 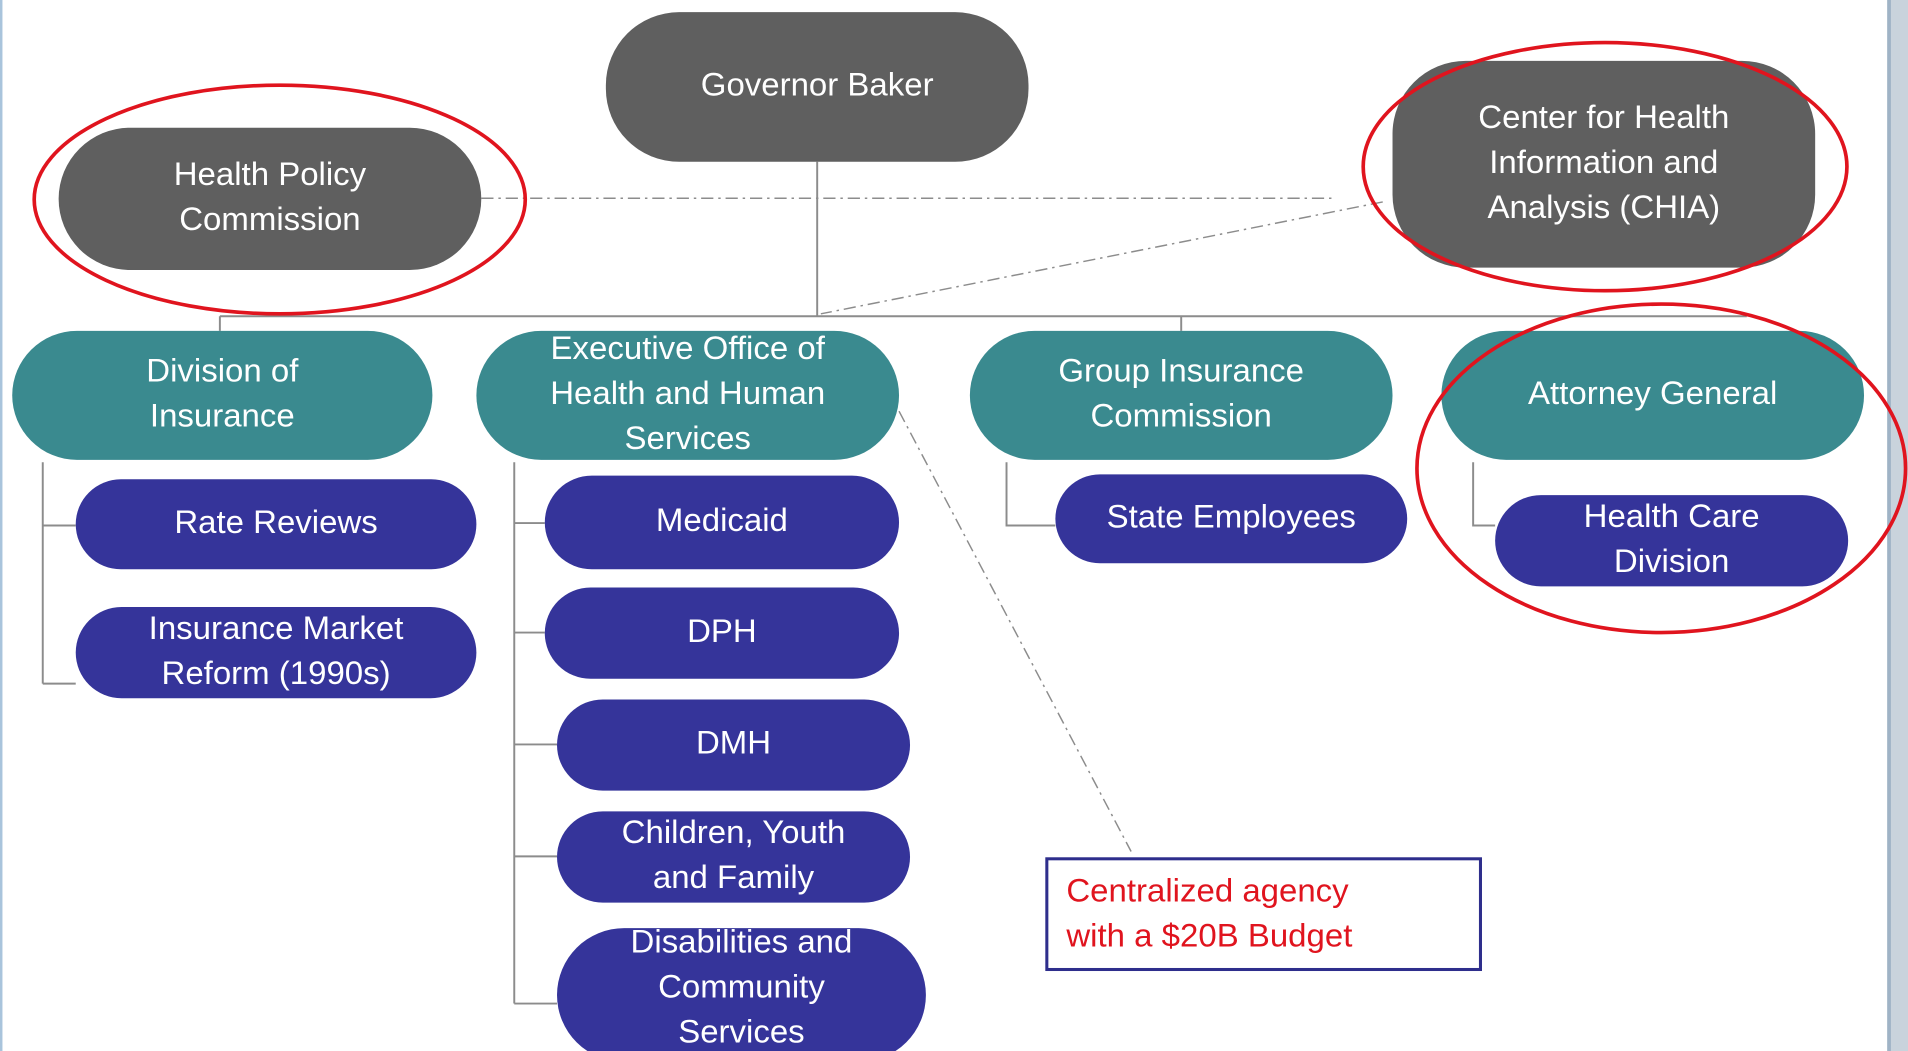 I want to click on node-label: Attorney General, so click(x=1652, y=392).